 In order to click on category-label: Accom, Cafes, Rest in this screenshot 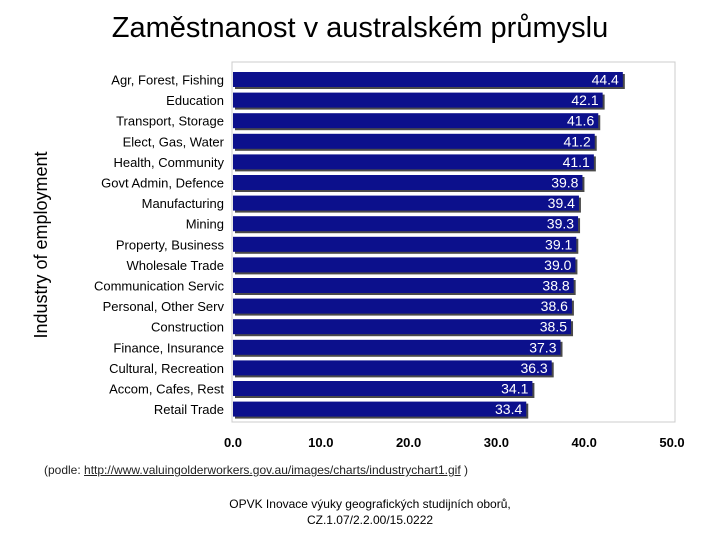, I will do `click(166, 389)`.